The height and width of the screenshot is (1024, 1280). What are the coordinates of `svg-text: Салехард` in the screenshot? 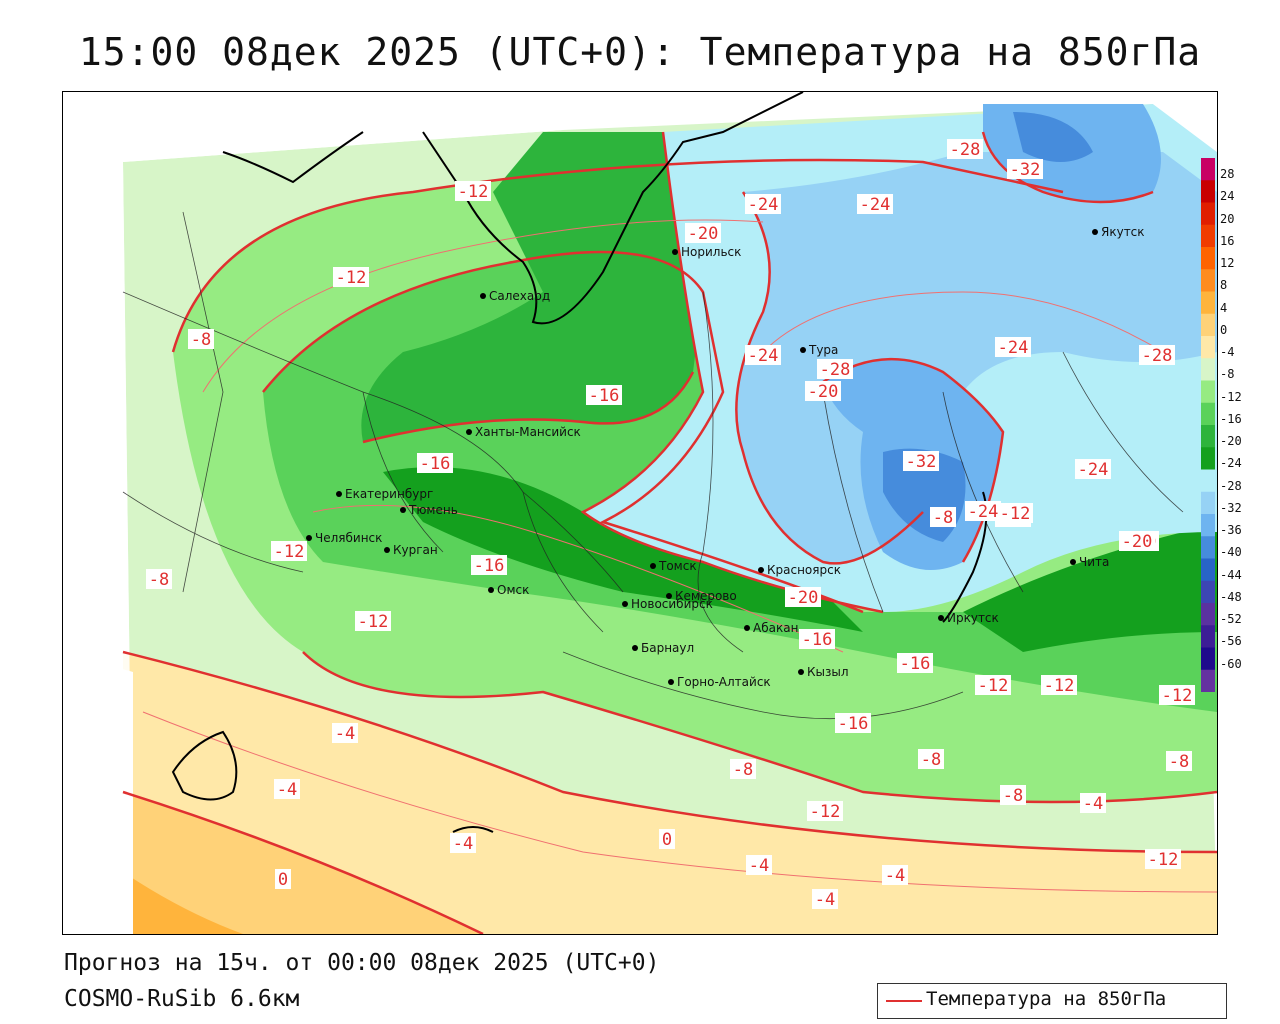 It's located at (519, 296).